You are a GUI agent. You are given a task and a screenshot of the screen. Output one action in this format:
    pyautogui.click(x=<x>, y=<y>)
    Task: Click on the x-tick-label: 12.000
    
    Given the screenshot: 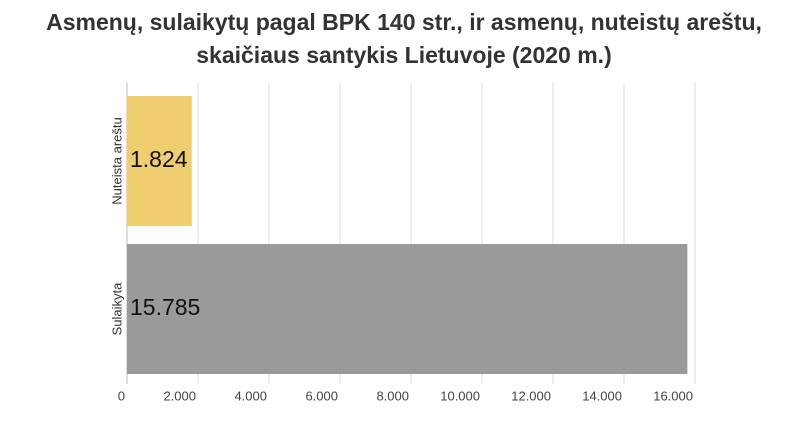 What is the action you would take?
    pyautogui.click(x=531, y=395)
    